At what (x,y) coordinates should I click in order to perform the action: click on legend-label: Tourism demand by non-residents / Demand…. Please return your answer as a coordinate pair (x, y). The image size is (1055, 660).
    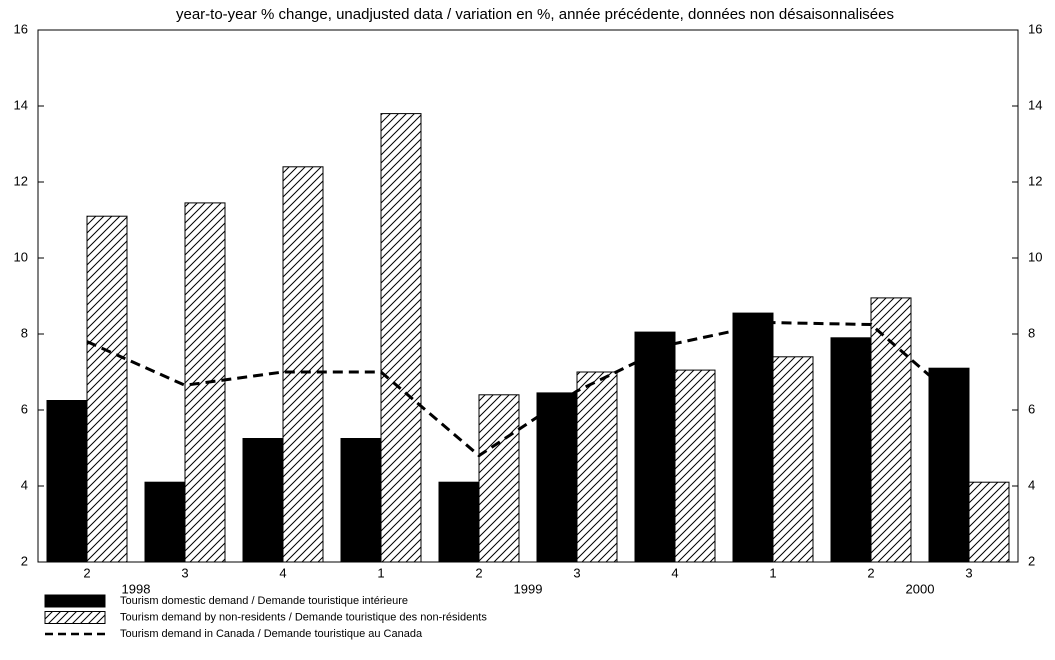
    Looking at the image, I should click on (303, 617).